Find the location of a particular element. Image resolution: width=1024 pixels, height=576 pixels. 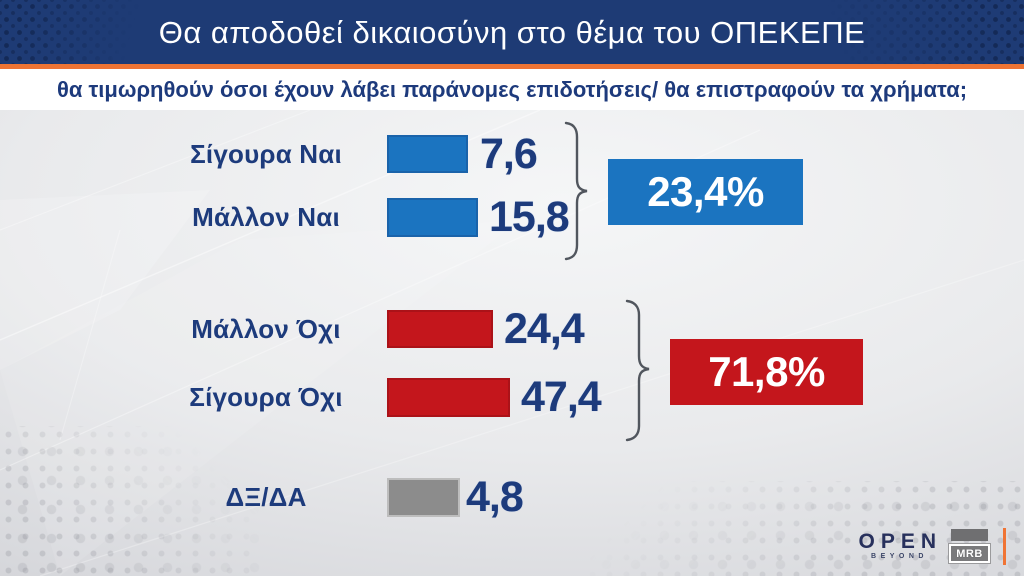

bar-mallon-ochi is located at coordinates (440, 329).